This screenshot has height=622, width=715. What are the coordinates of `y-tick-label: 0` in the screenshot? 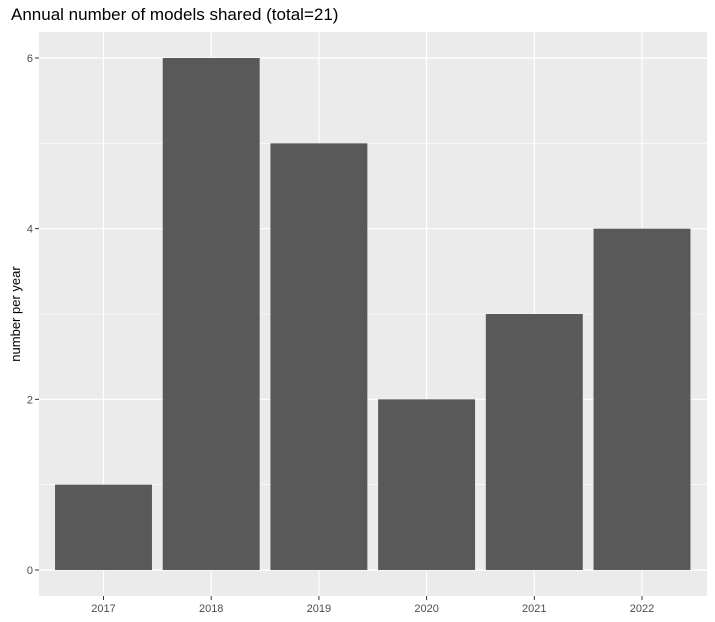 It's located at (30, 571).